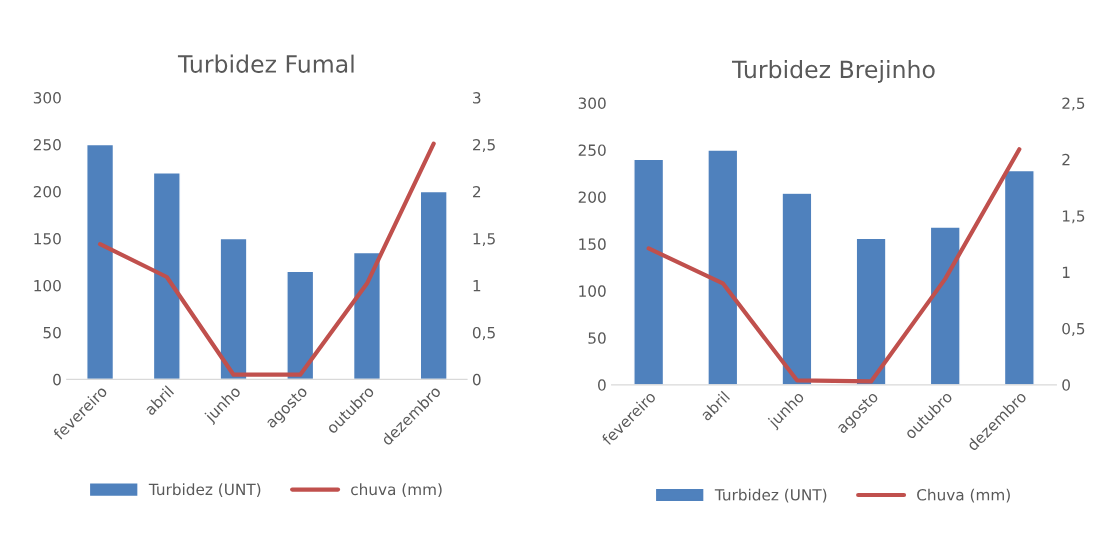  Describe the element at coordinates (963, 495) in the screenshot. I see `legend-label: Chuva (mm)` at that location.